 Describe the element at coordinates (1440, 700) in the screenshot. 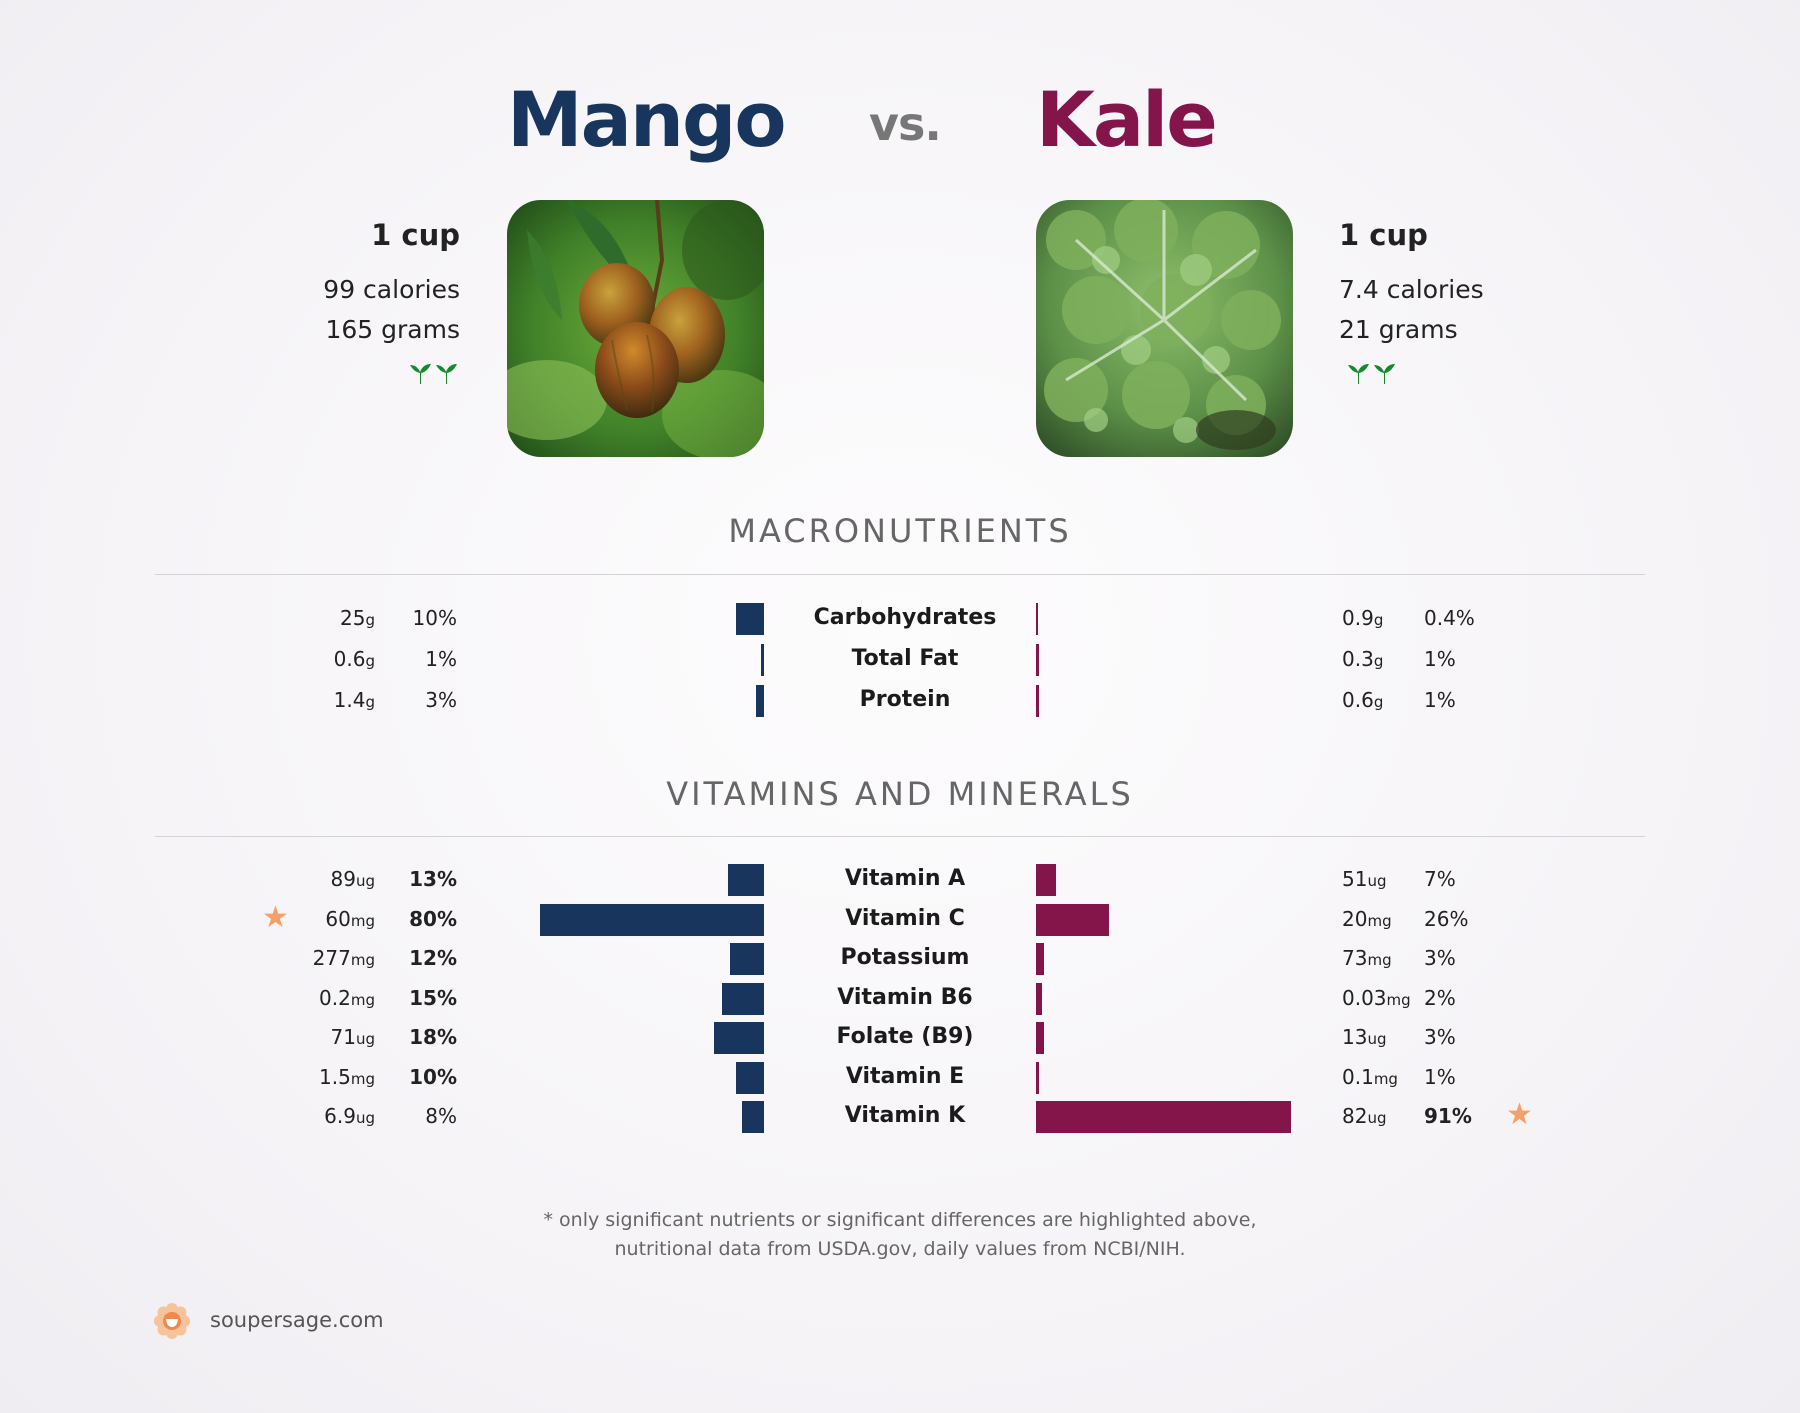

I see `food-b-percent: 1%` at that location.